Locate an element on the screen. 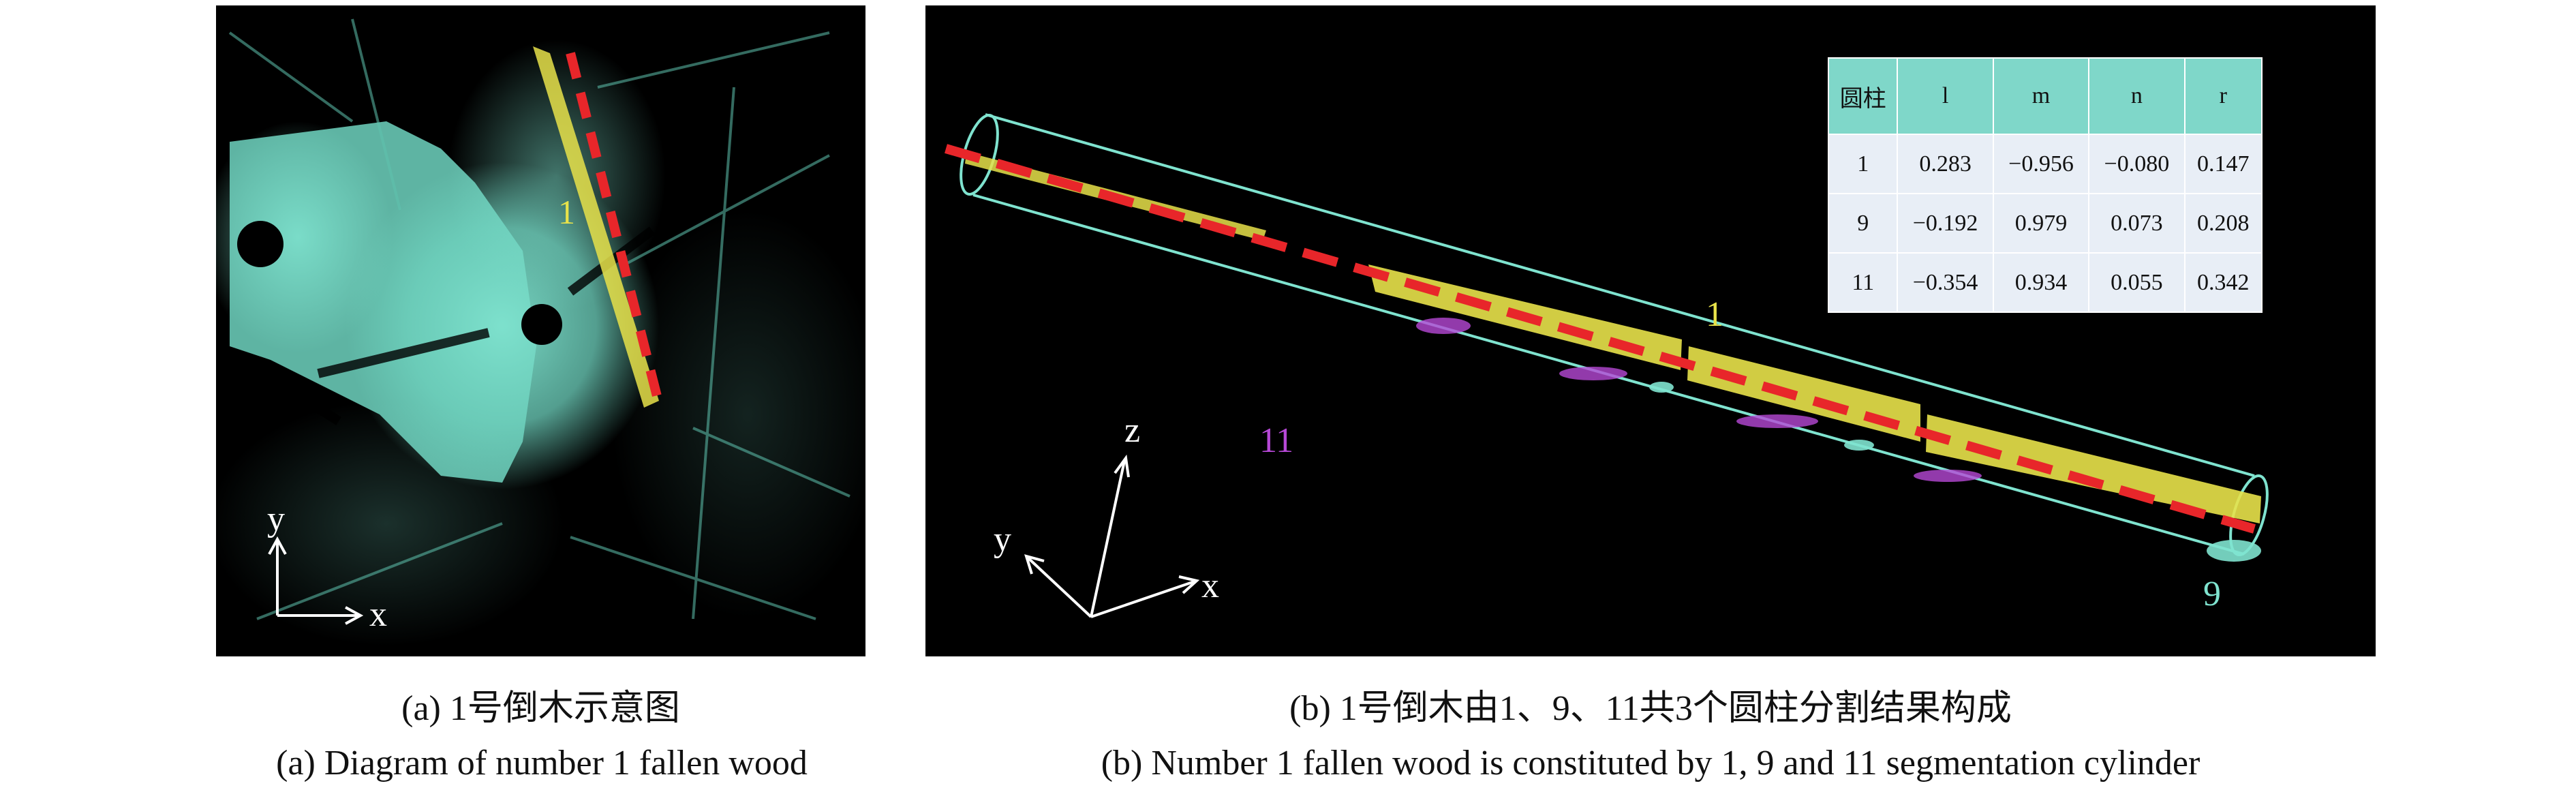 Image resolution: width=2576 pixels, height=805 pixels. table-row: 11 −0.354 0.934 0.055 0.342 is located at coordinates (2045, 282).